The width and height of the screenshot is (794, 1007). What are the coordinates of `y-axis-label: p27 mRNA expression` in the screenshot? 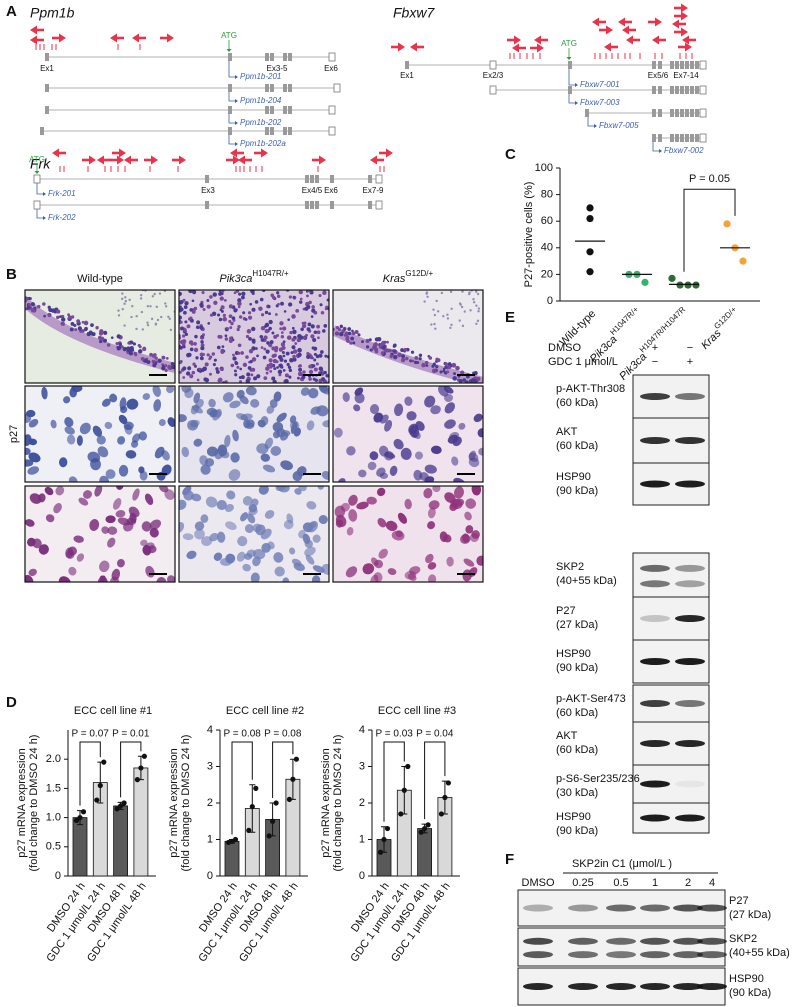 It's located at (22, 802).